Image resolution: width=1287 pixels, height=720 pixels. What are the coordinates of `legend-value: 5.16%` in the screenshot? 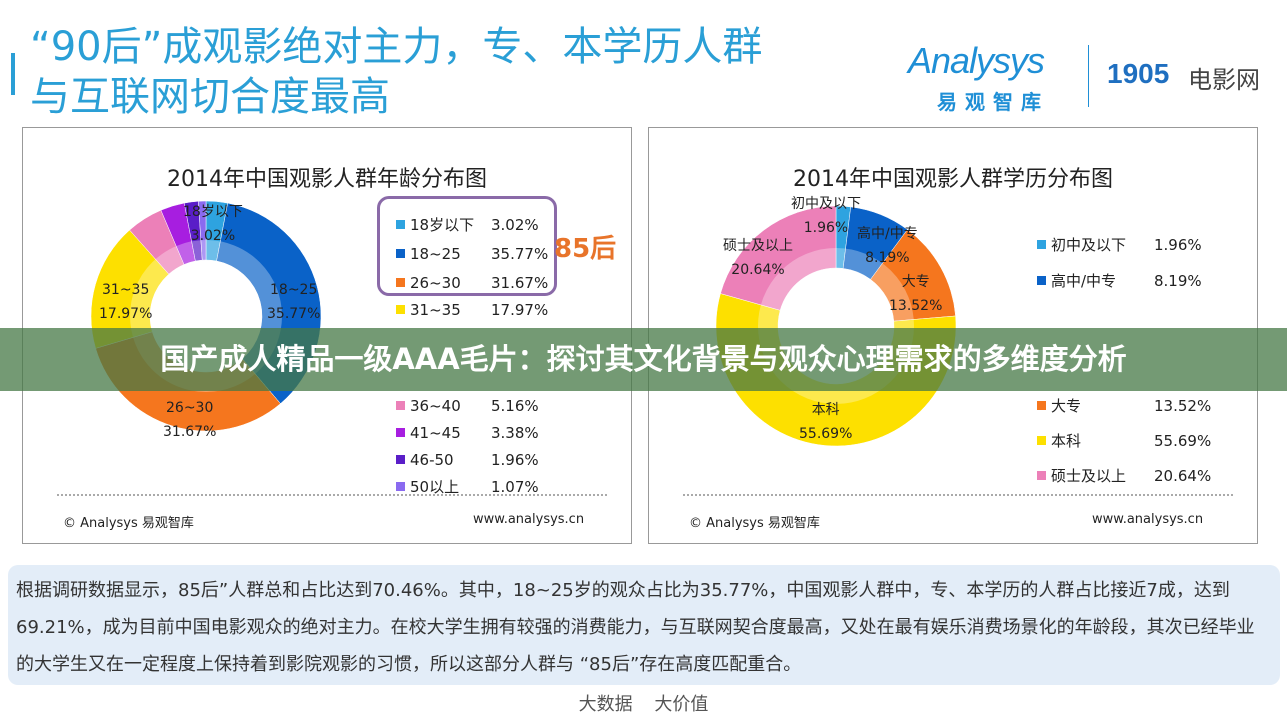 It's located at (515, 406).